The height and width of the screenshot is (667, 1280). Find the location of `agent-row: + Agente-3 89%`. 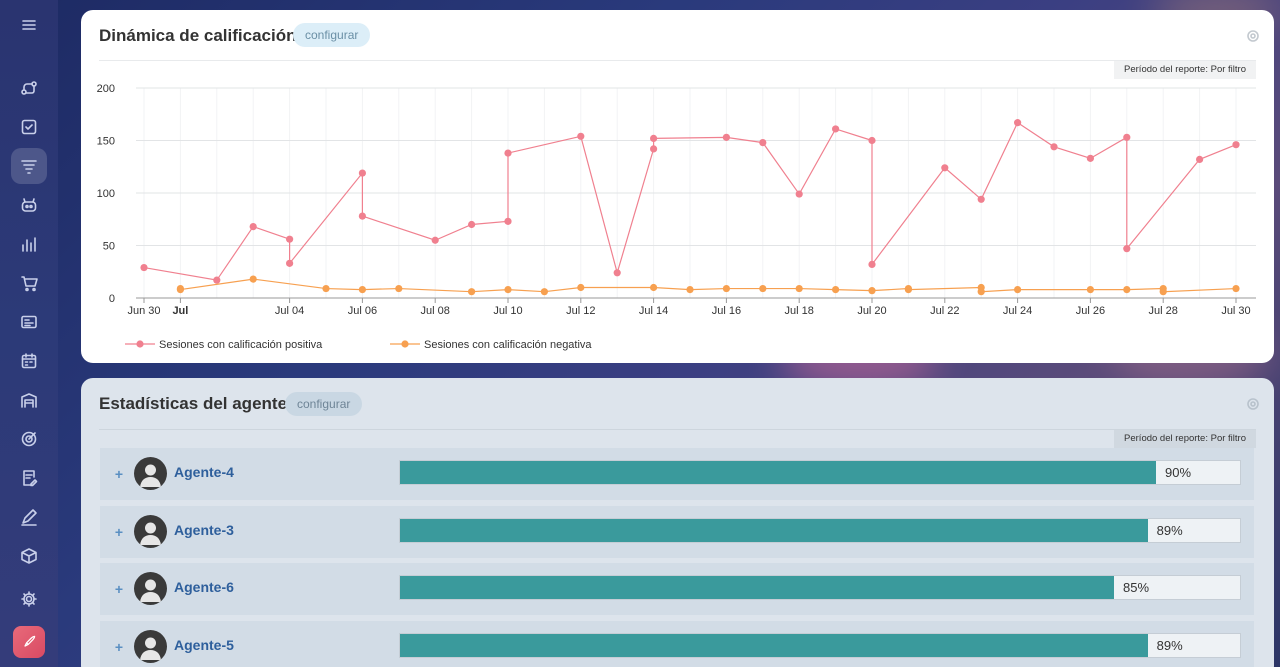

agent-row: + Agente-3 89% is located at coordinates (677, 531).